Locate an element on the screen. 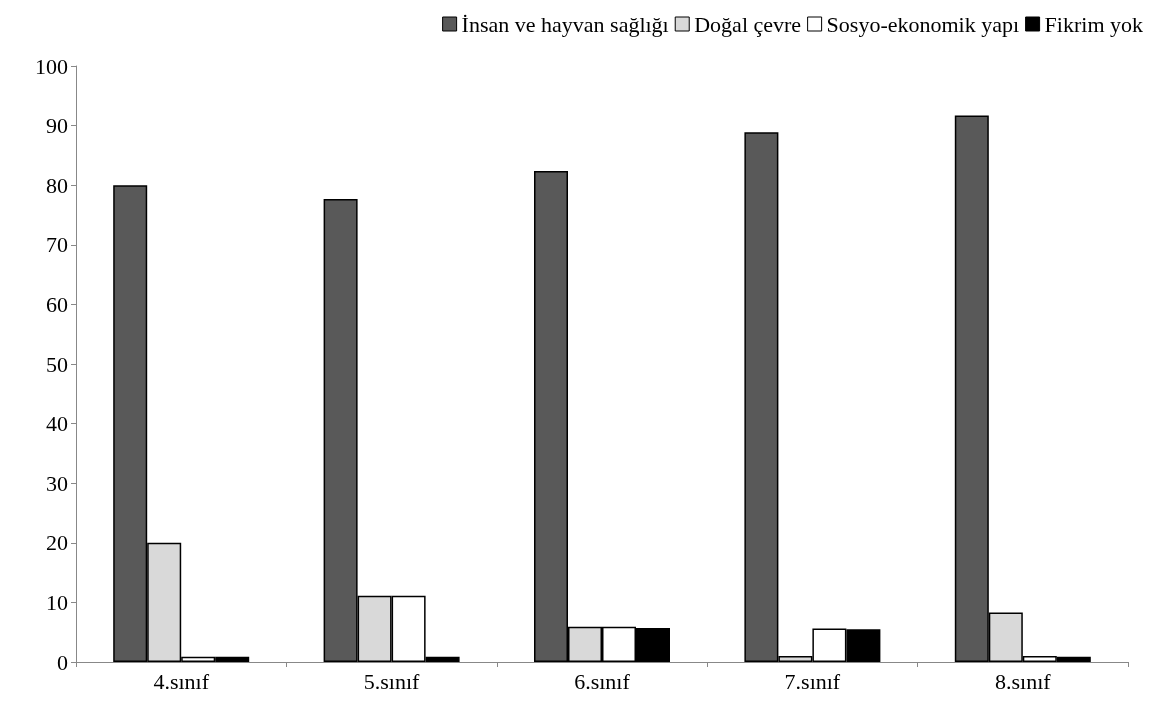 This screenshot has height=727, width=1169. y-tick-label: 90 is located at coordinates (57, 126).